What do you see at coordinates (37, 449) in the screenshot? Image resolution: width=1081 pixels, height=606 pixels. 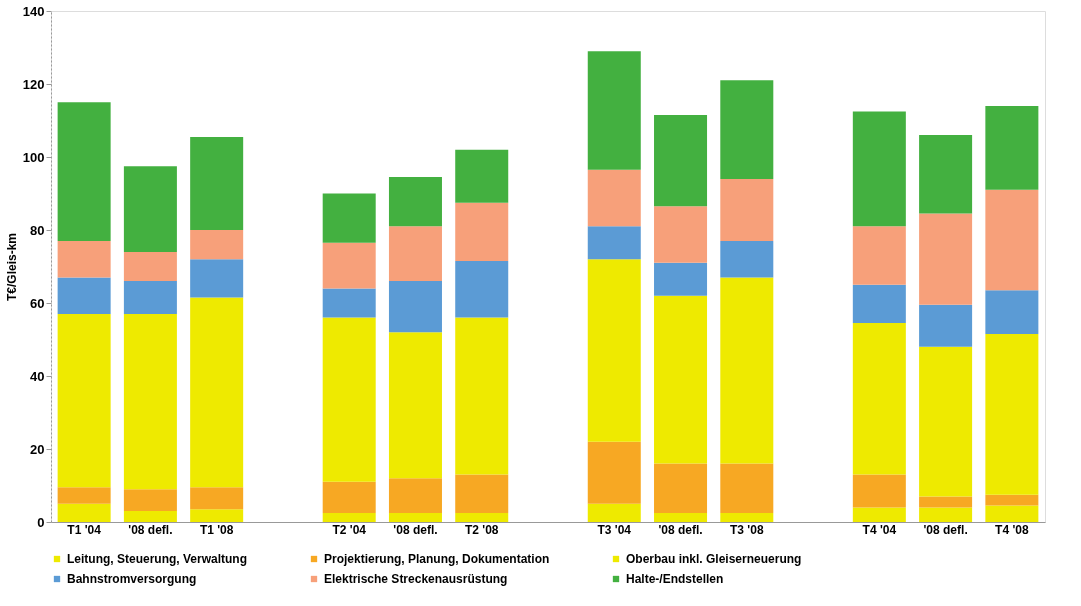 I see `y-tick-label: 20` at bounding box center [37, 449].